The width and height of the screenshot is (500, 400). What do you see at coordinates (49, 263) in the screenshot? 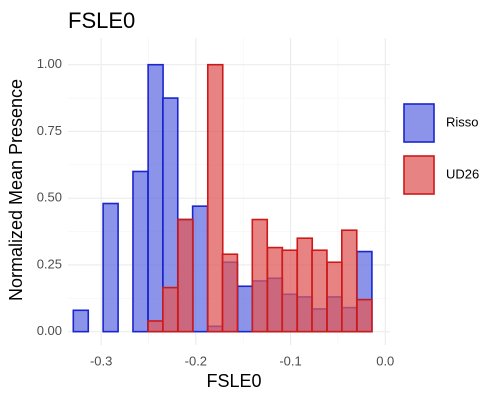
I see `y-tick-label: 0.25` at bounding box center [49, 263].